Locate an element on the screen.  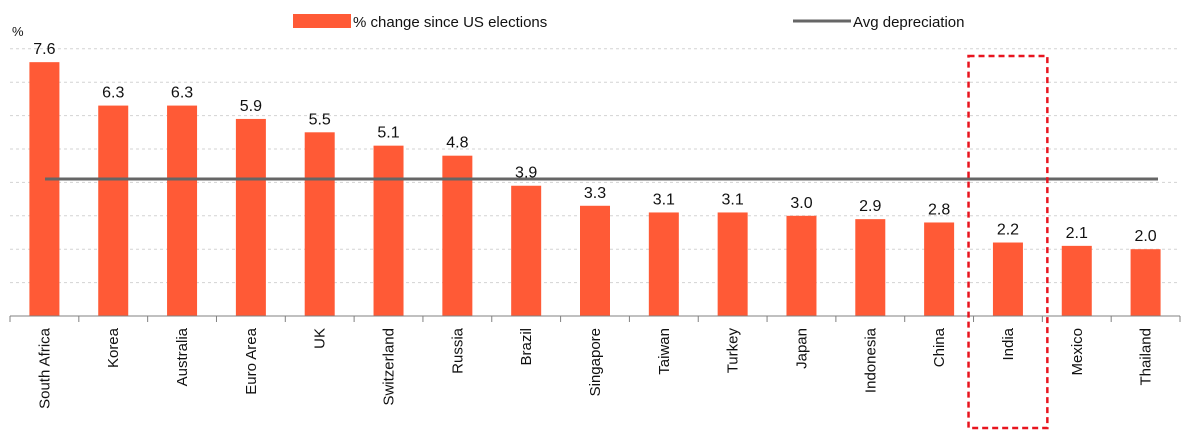
data-label-korea: 6.3 is located at coordinates (113, 93).